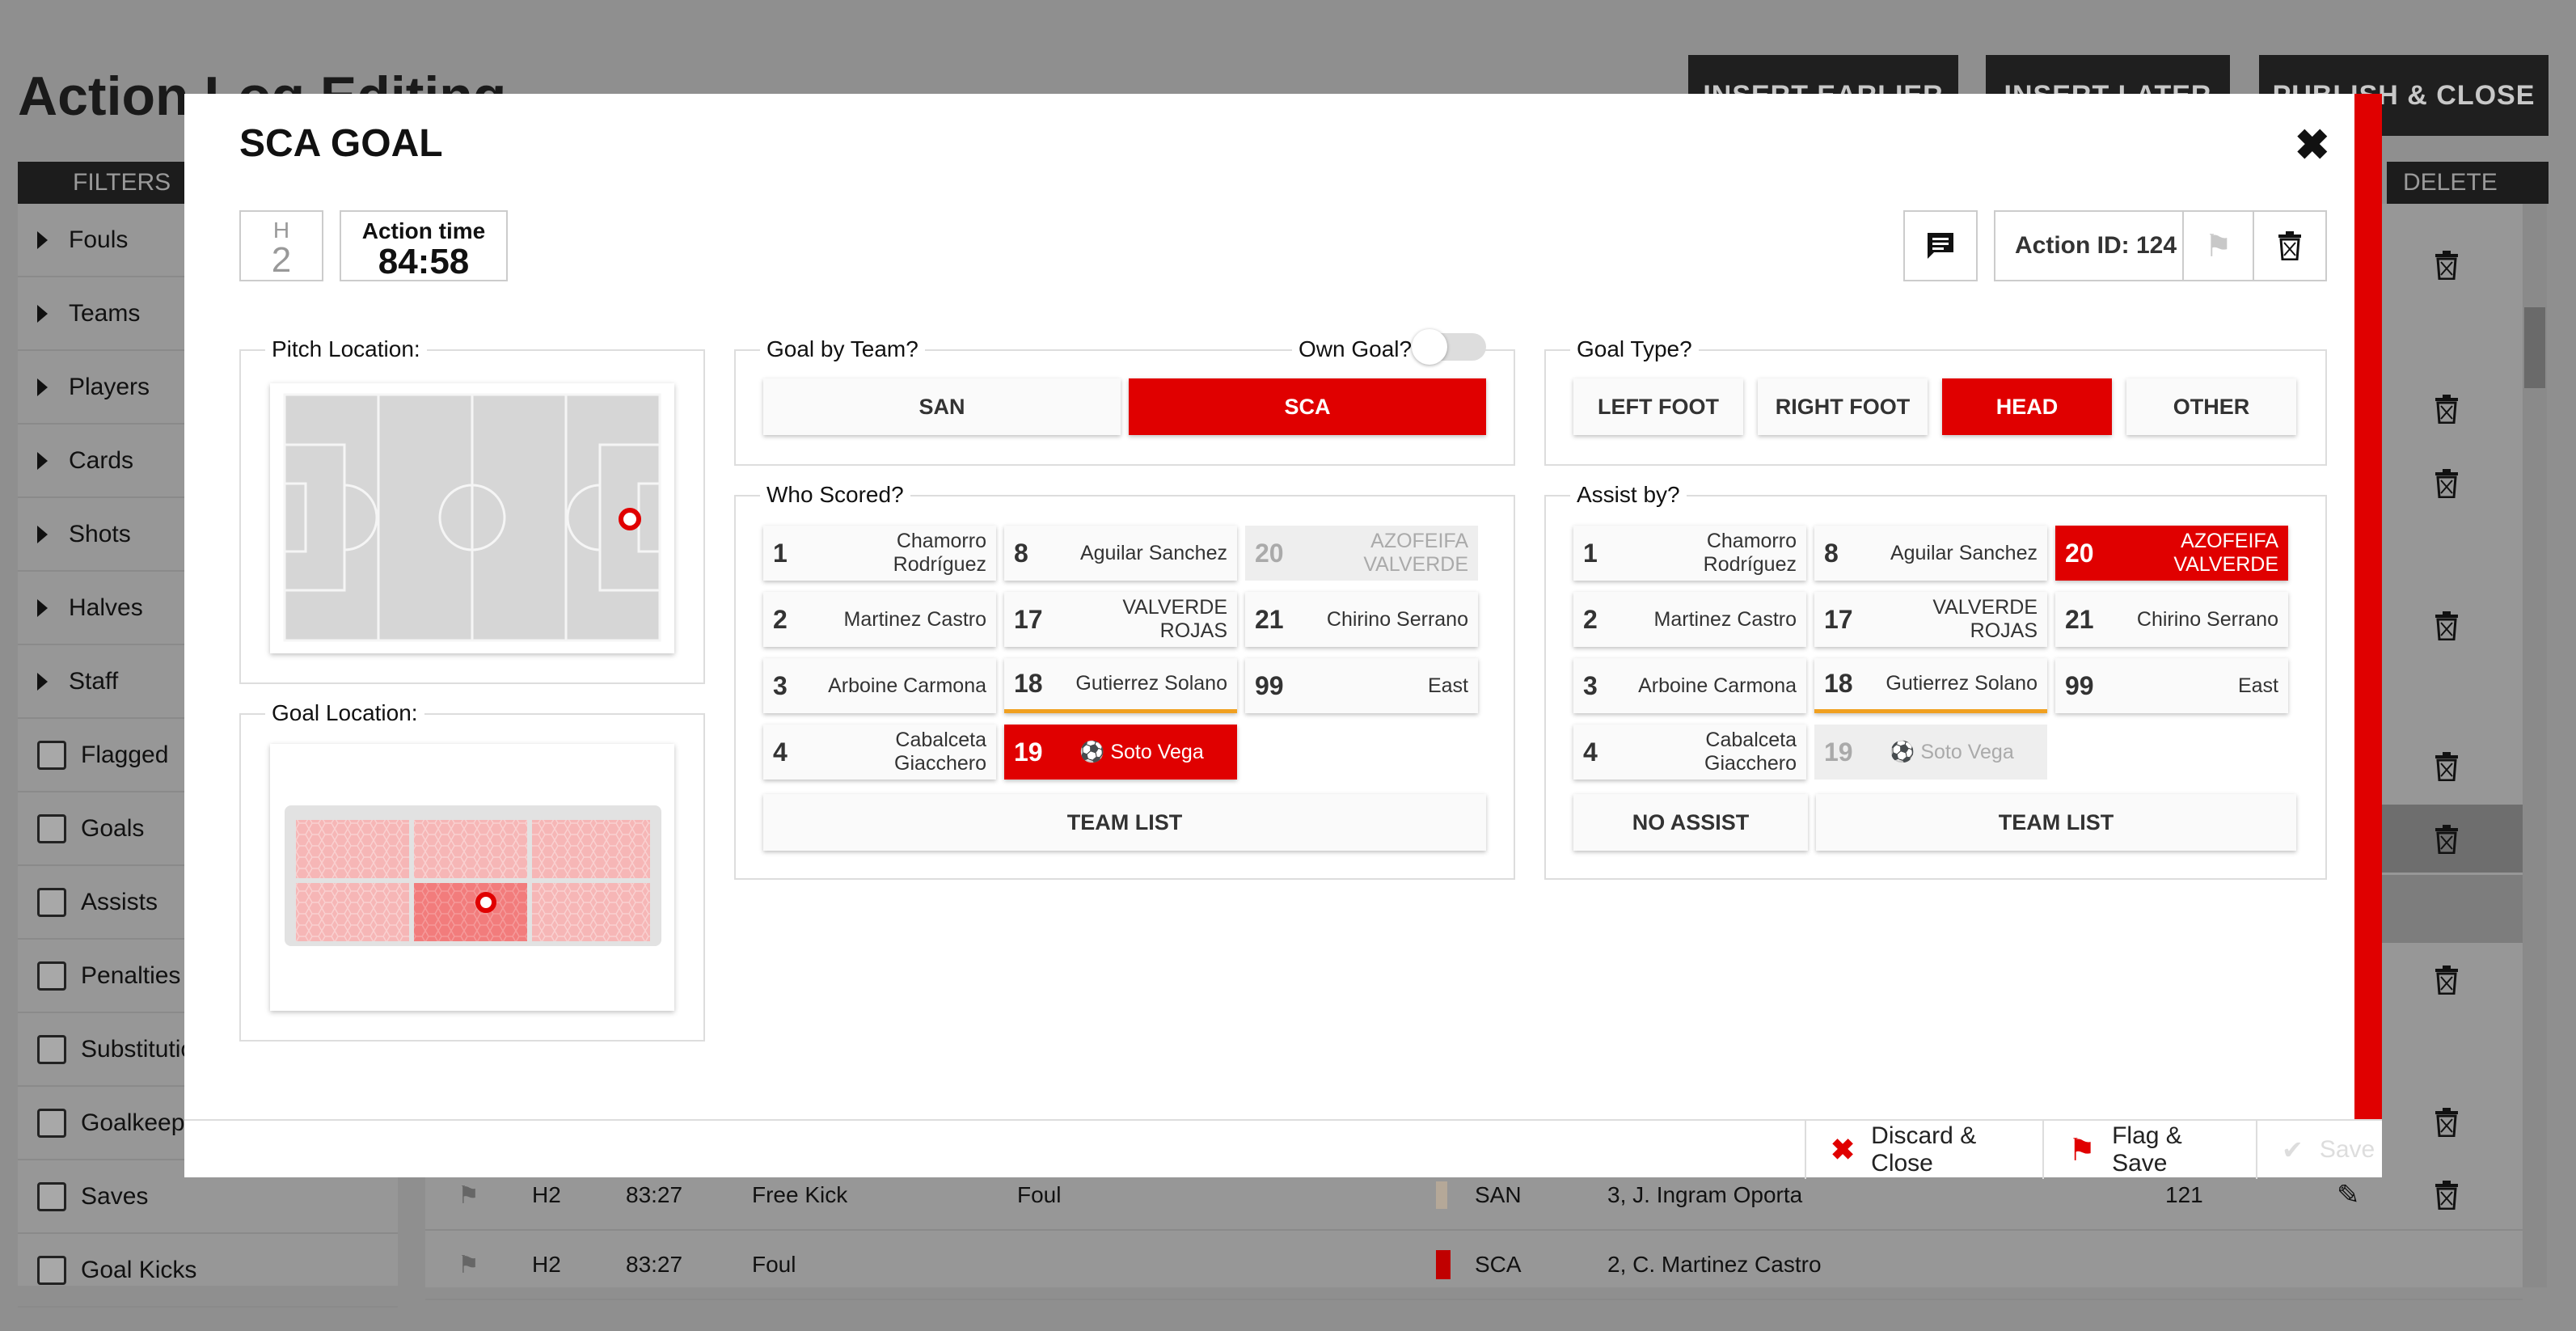 This screenshot has height=1331, width=2576. What do you see at coordinates (1689, 553) in the screenshot?
I see `assist-player-button: 1 Chamorro Rodríguez` at bounding box center [1689, 553].